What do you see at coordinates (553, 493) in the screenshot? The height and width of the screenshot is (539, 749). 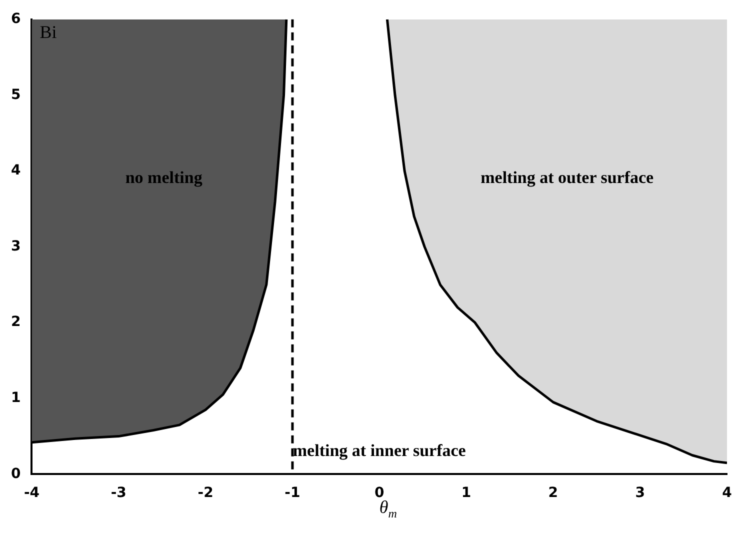 I see `x-tick-label: 2` at bounding box center [553, 493].